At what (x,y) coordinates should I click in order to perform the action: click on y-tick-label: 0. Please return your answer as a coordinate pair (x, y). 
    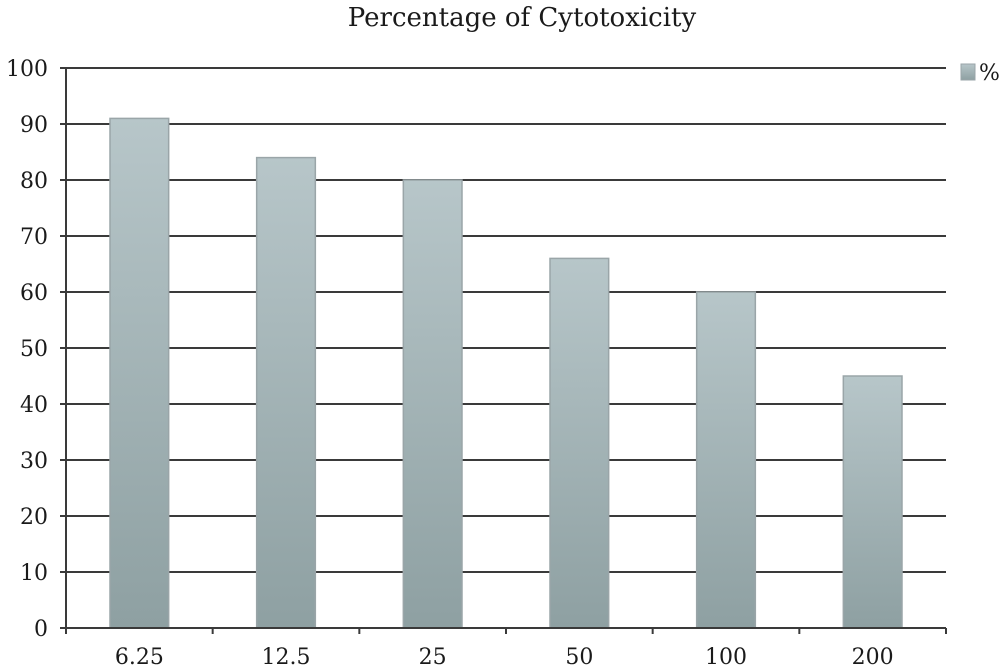
    Looking at the image, I should click on (41, 629).